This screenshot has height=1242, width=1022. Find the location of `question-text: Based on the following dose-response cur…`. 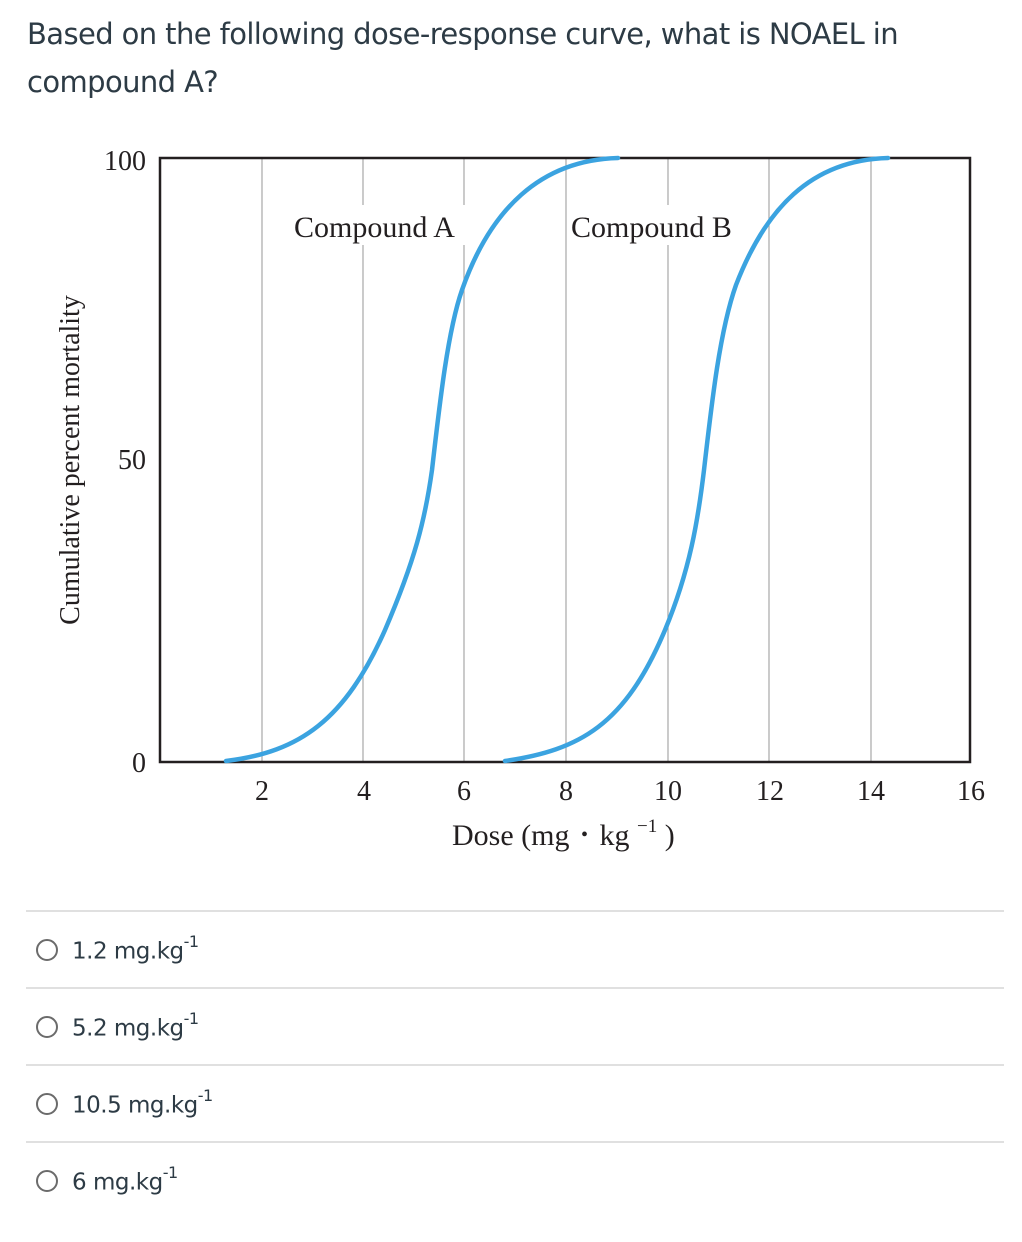

question-text: Based on the following dose-response cur… is located at coordinates (463, 58).